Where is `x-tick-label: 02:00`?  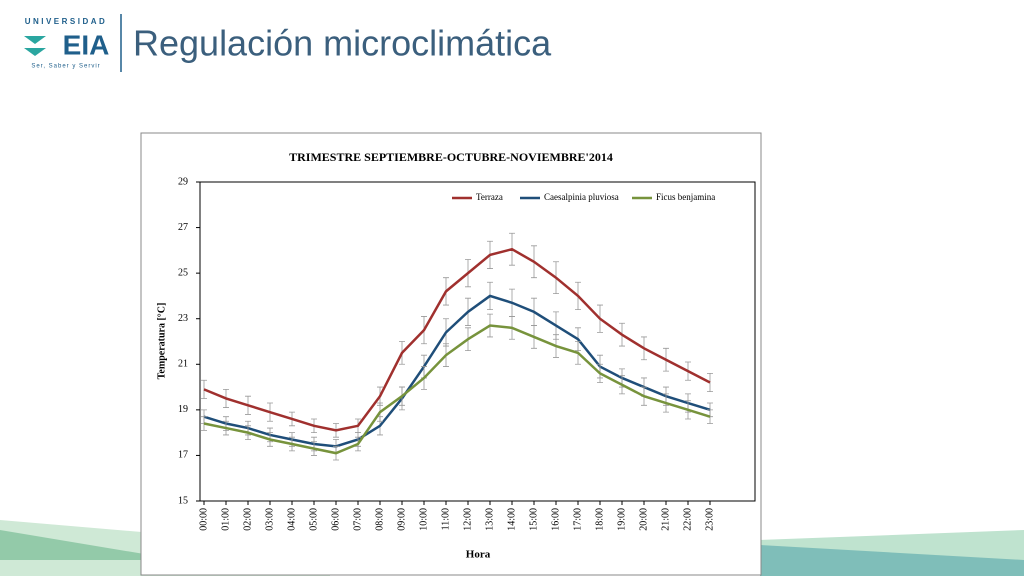
x-tick-label: 02:00 is located at coordinates (247, 519).